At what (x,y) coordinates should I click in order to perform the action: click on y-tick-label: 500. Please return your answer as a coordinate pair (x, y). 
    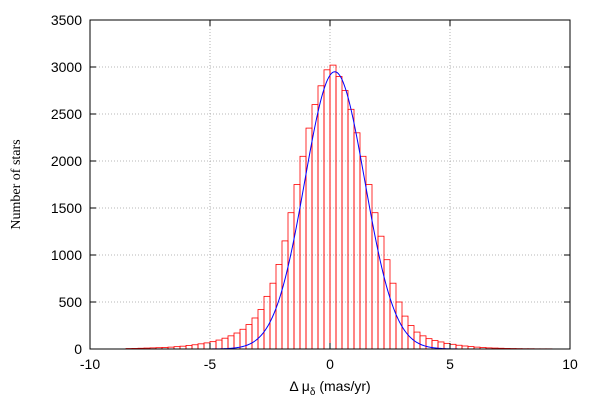
    Looking at the image, I should click on (71, 302).